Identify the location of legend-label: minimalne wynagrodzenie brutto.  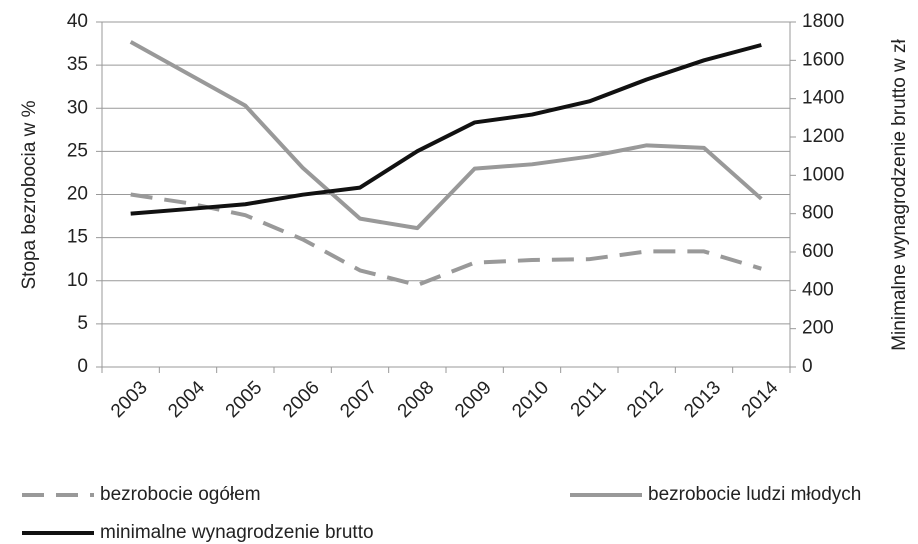
(237, 532).